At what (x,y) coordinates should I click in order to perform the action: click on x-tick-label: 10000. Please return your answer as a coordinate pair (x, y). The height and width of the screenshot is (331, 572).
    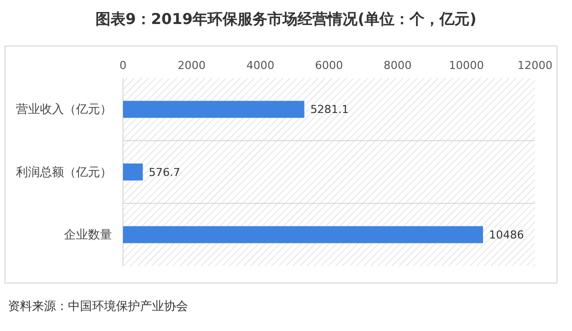
    Looking at the image, I should click on (466, 65).